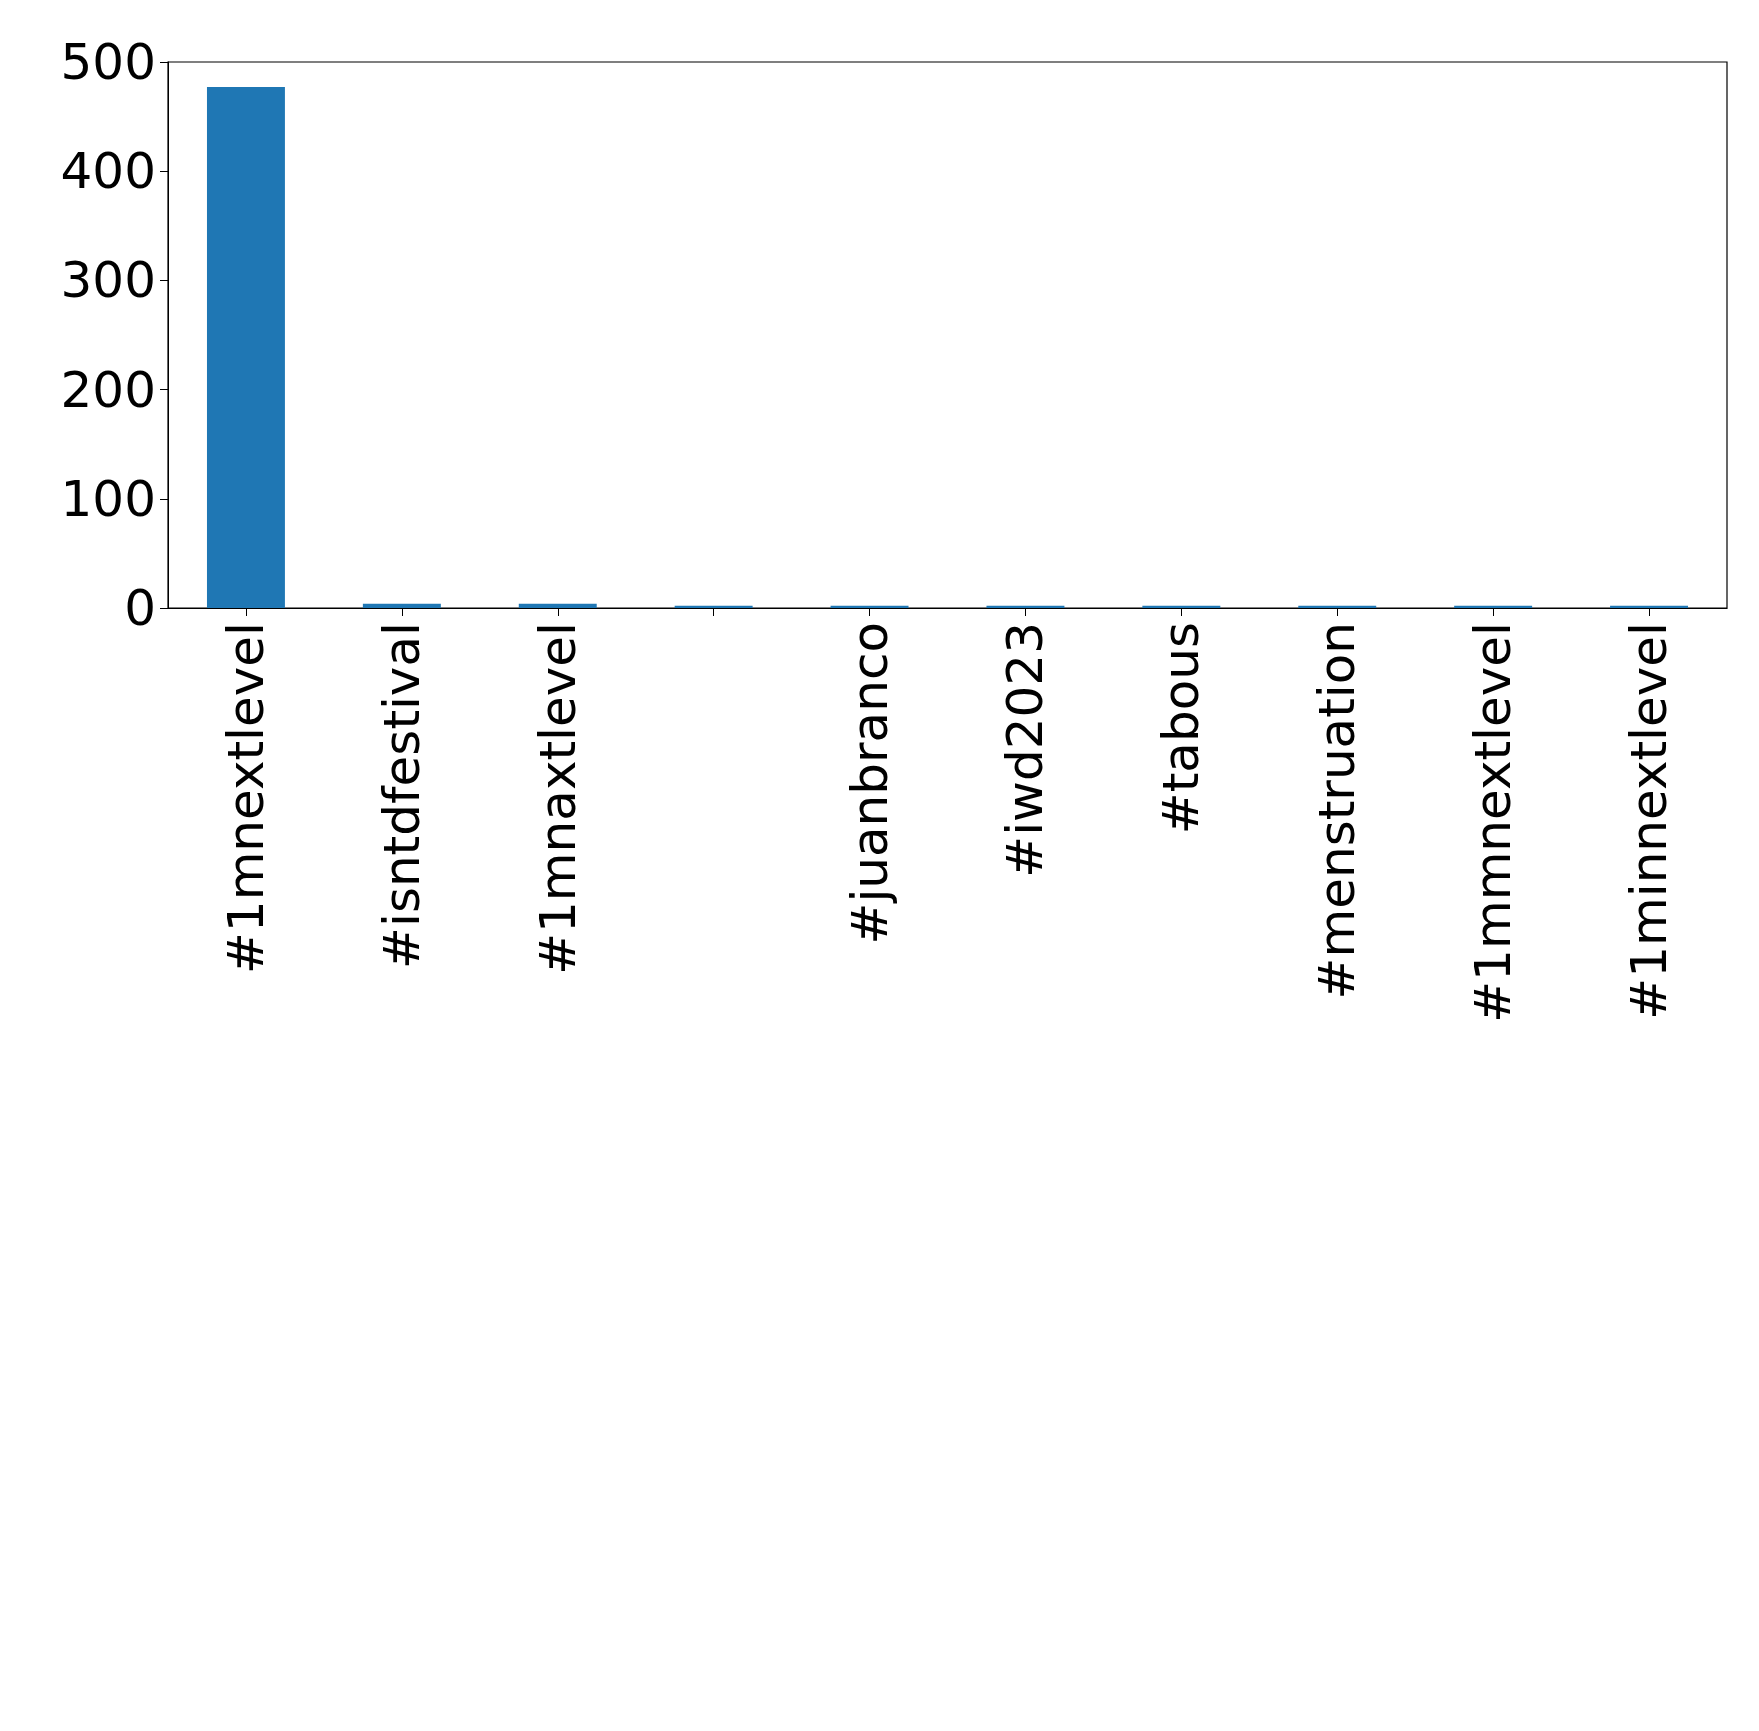  I want to click on y-tick-label: 200, so click(108, 389).